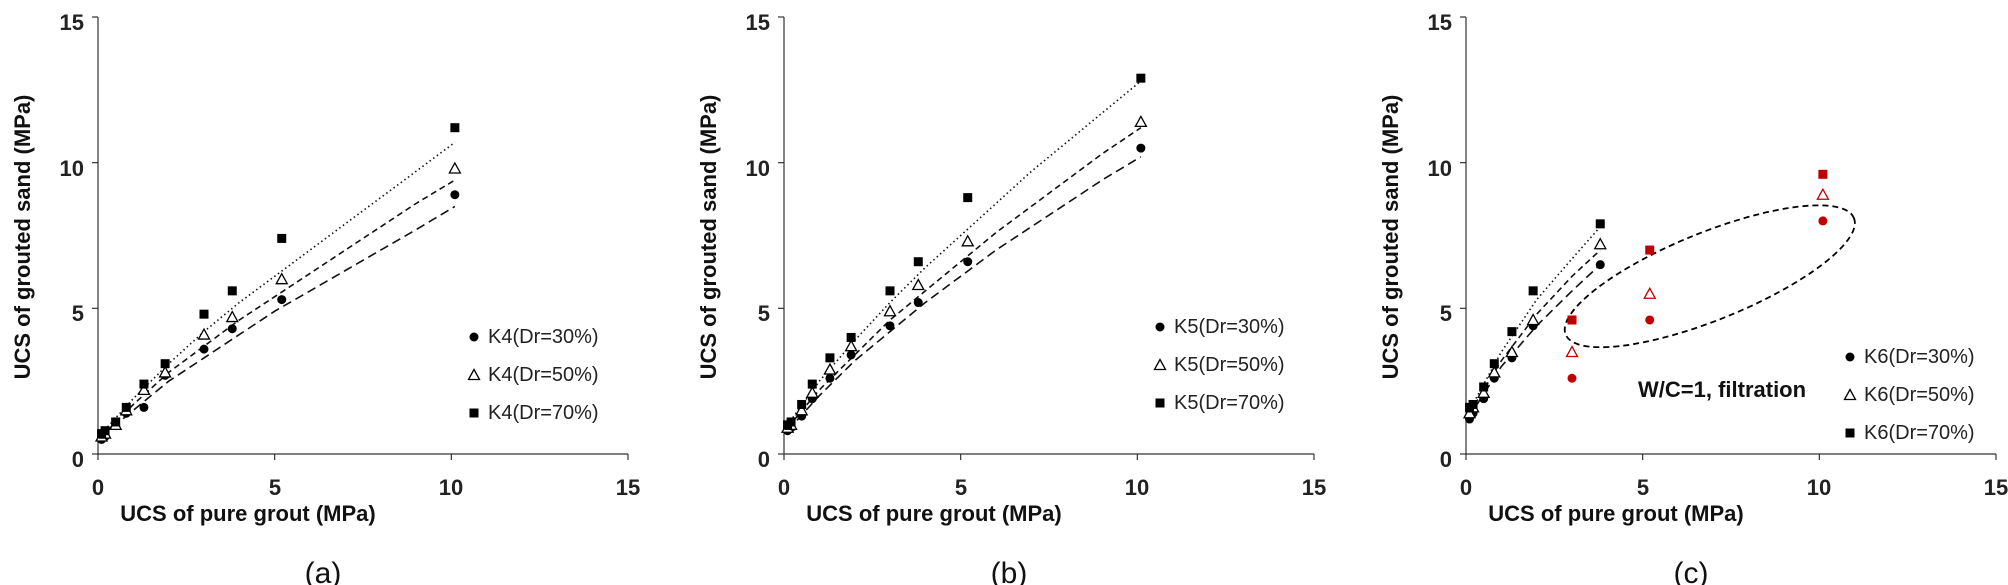  What do you see at coordinates (758, 241) in the screenshot?
I see `panel-b-yticks: 0 5 10 15` at bounding box center [758, 241].